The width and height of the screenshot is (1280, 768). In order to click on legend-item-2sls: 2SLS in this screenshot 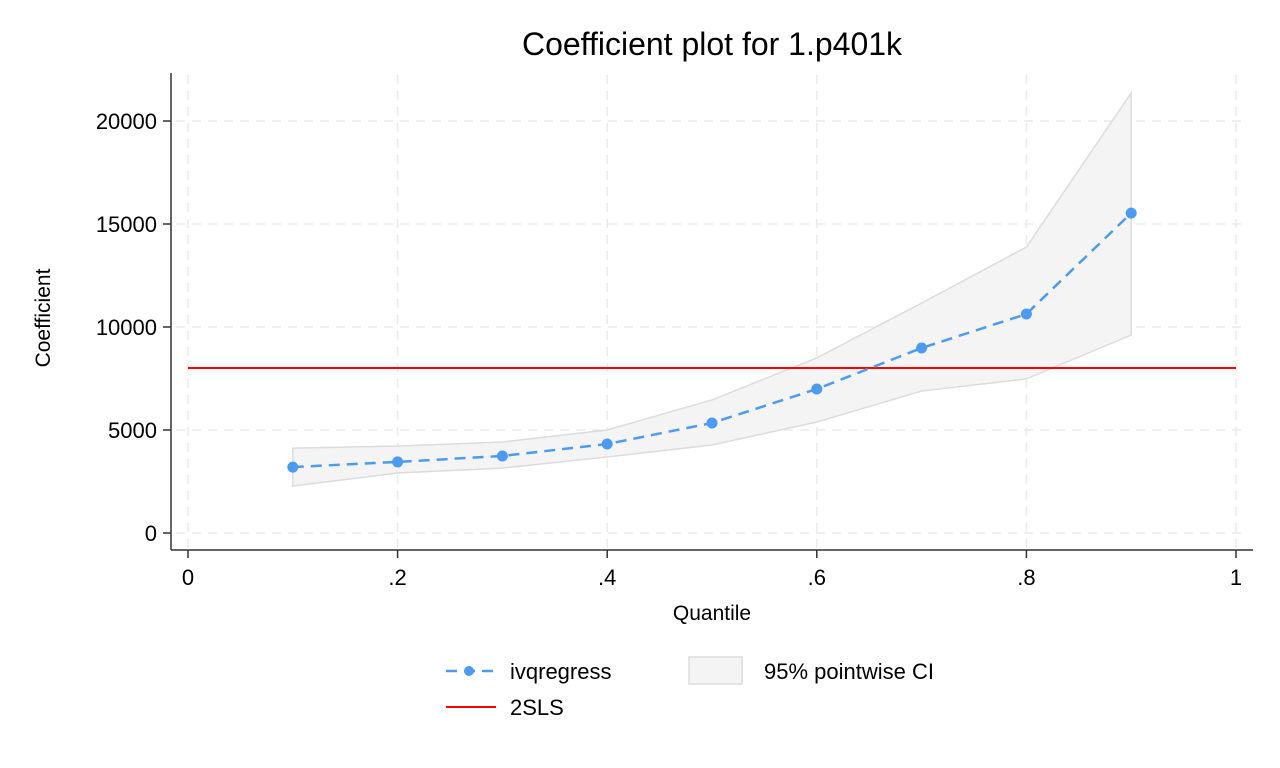, I will do `click(505, 707)`.